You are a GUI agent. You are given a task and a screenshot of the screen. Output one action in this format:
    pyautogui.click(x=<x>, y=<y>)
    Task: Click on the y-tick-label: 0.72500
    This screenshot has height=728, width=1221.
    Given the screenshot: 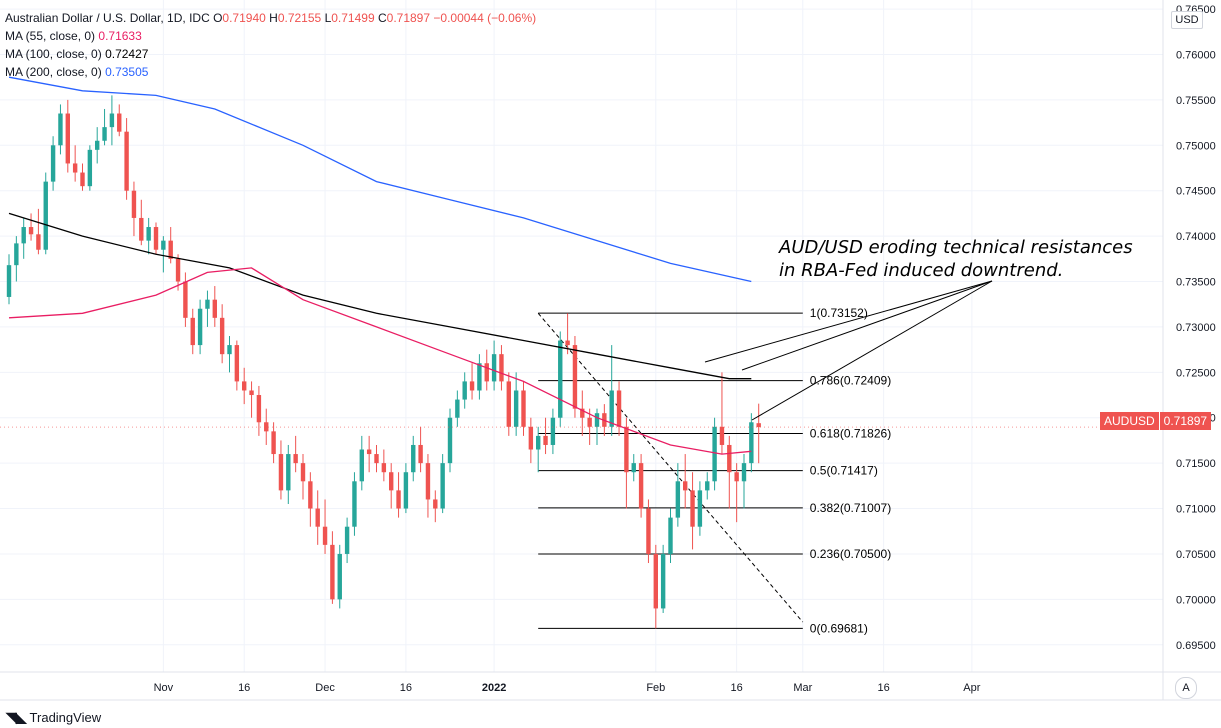 What is the action you would take?
    pyautogui.click(x=1196, y=373)
    